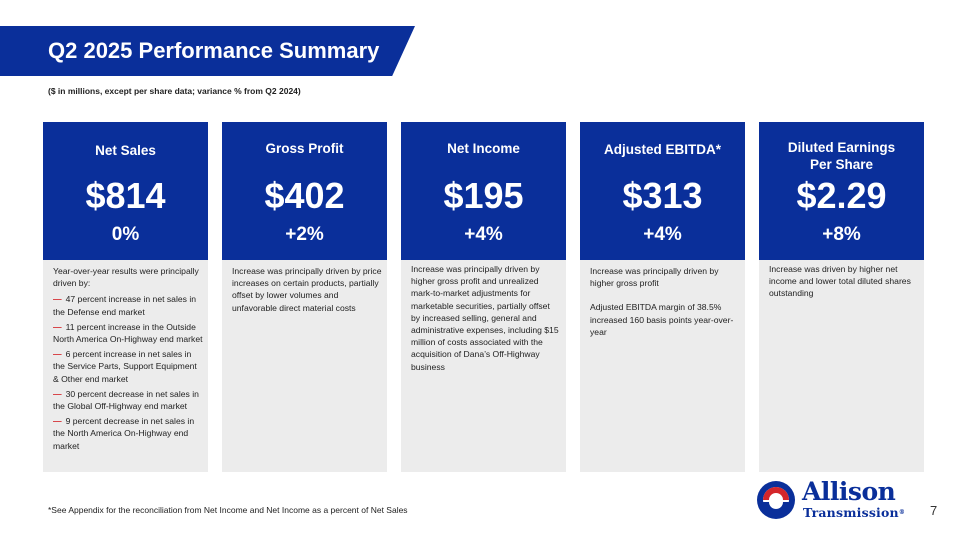 This screenshot has width=960, height=540. Describe the element at coordinates (125, 195) in the screenshot. I see `card-value: $814` at that location.